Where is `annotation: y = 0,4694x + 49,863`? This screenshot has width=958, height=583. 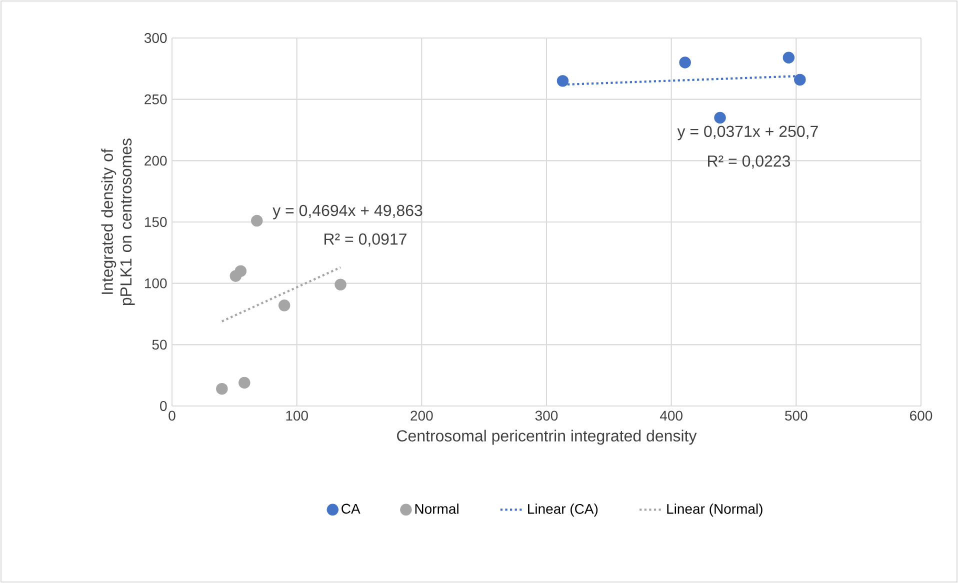 annotation: y = 0,4694x + 49,863 is located at coordinates (347, 212).